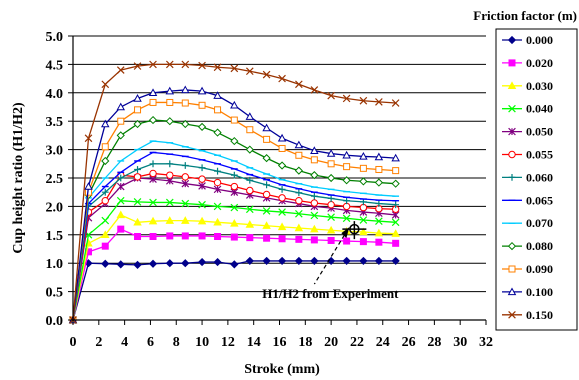  Describe the element at coordinates (347, 201) in the screenshot. I see `point-0.060-17` at that location.